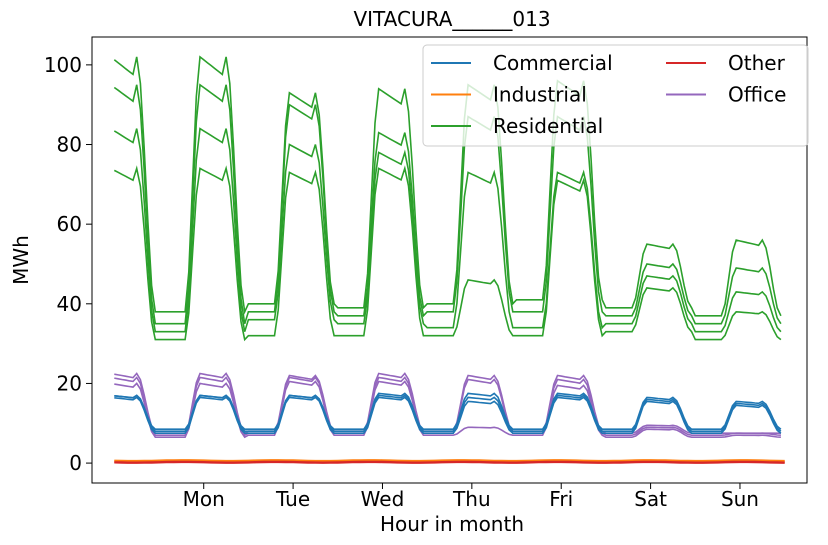 The width and height of the screenshot is (828, 545). Describe the element at coordinates (553, 63) in the screenshot. I see `legend-label: Commercial` at that location.